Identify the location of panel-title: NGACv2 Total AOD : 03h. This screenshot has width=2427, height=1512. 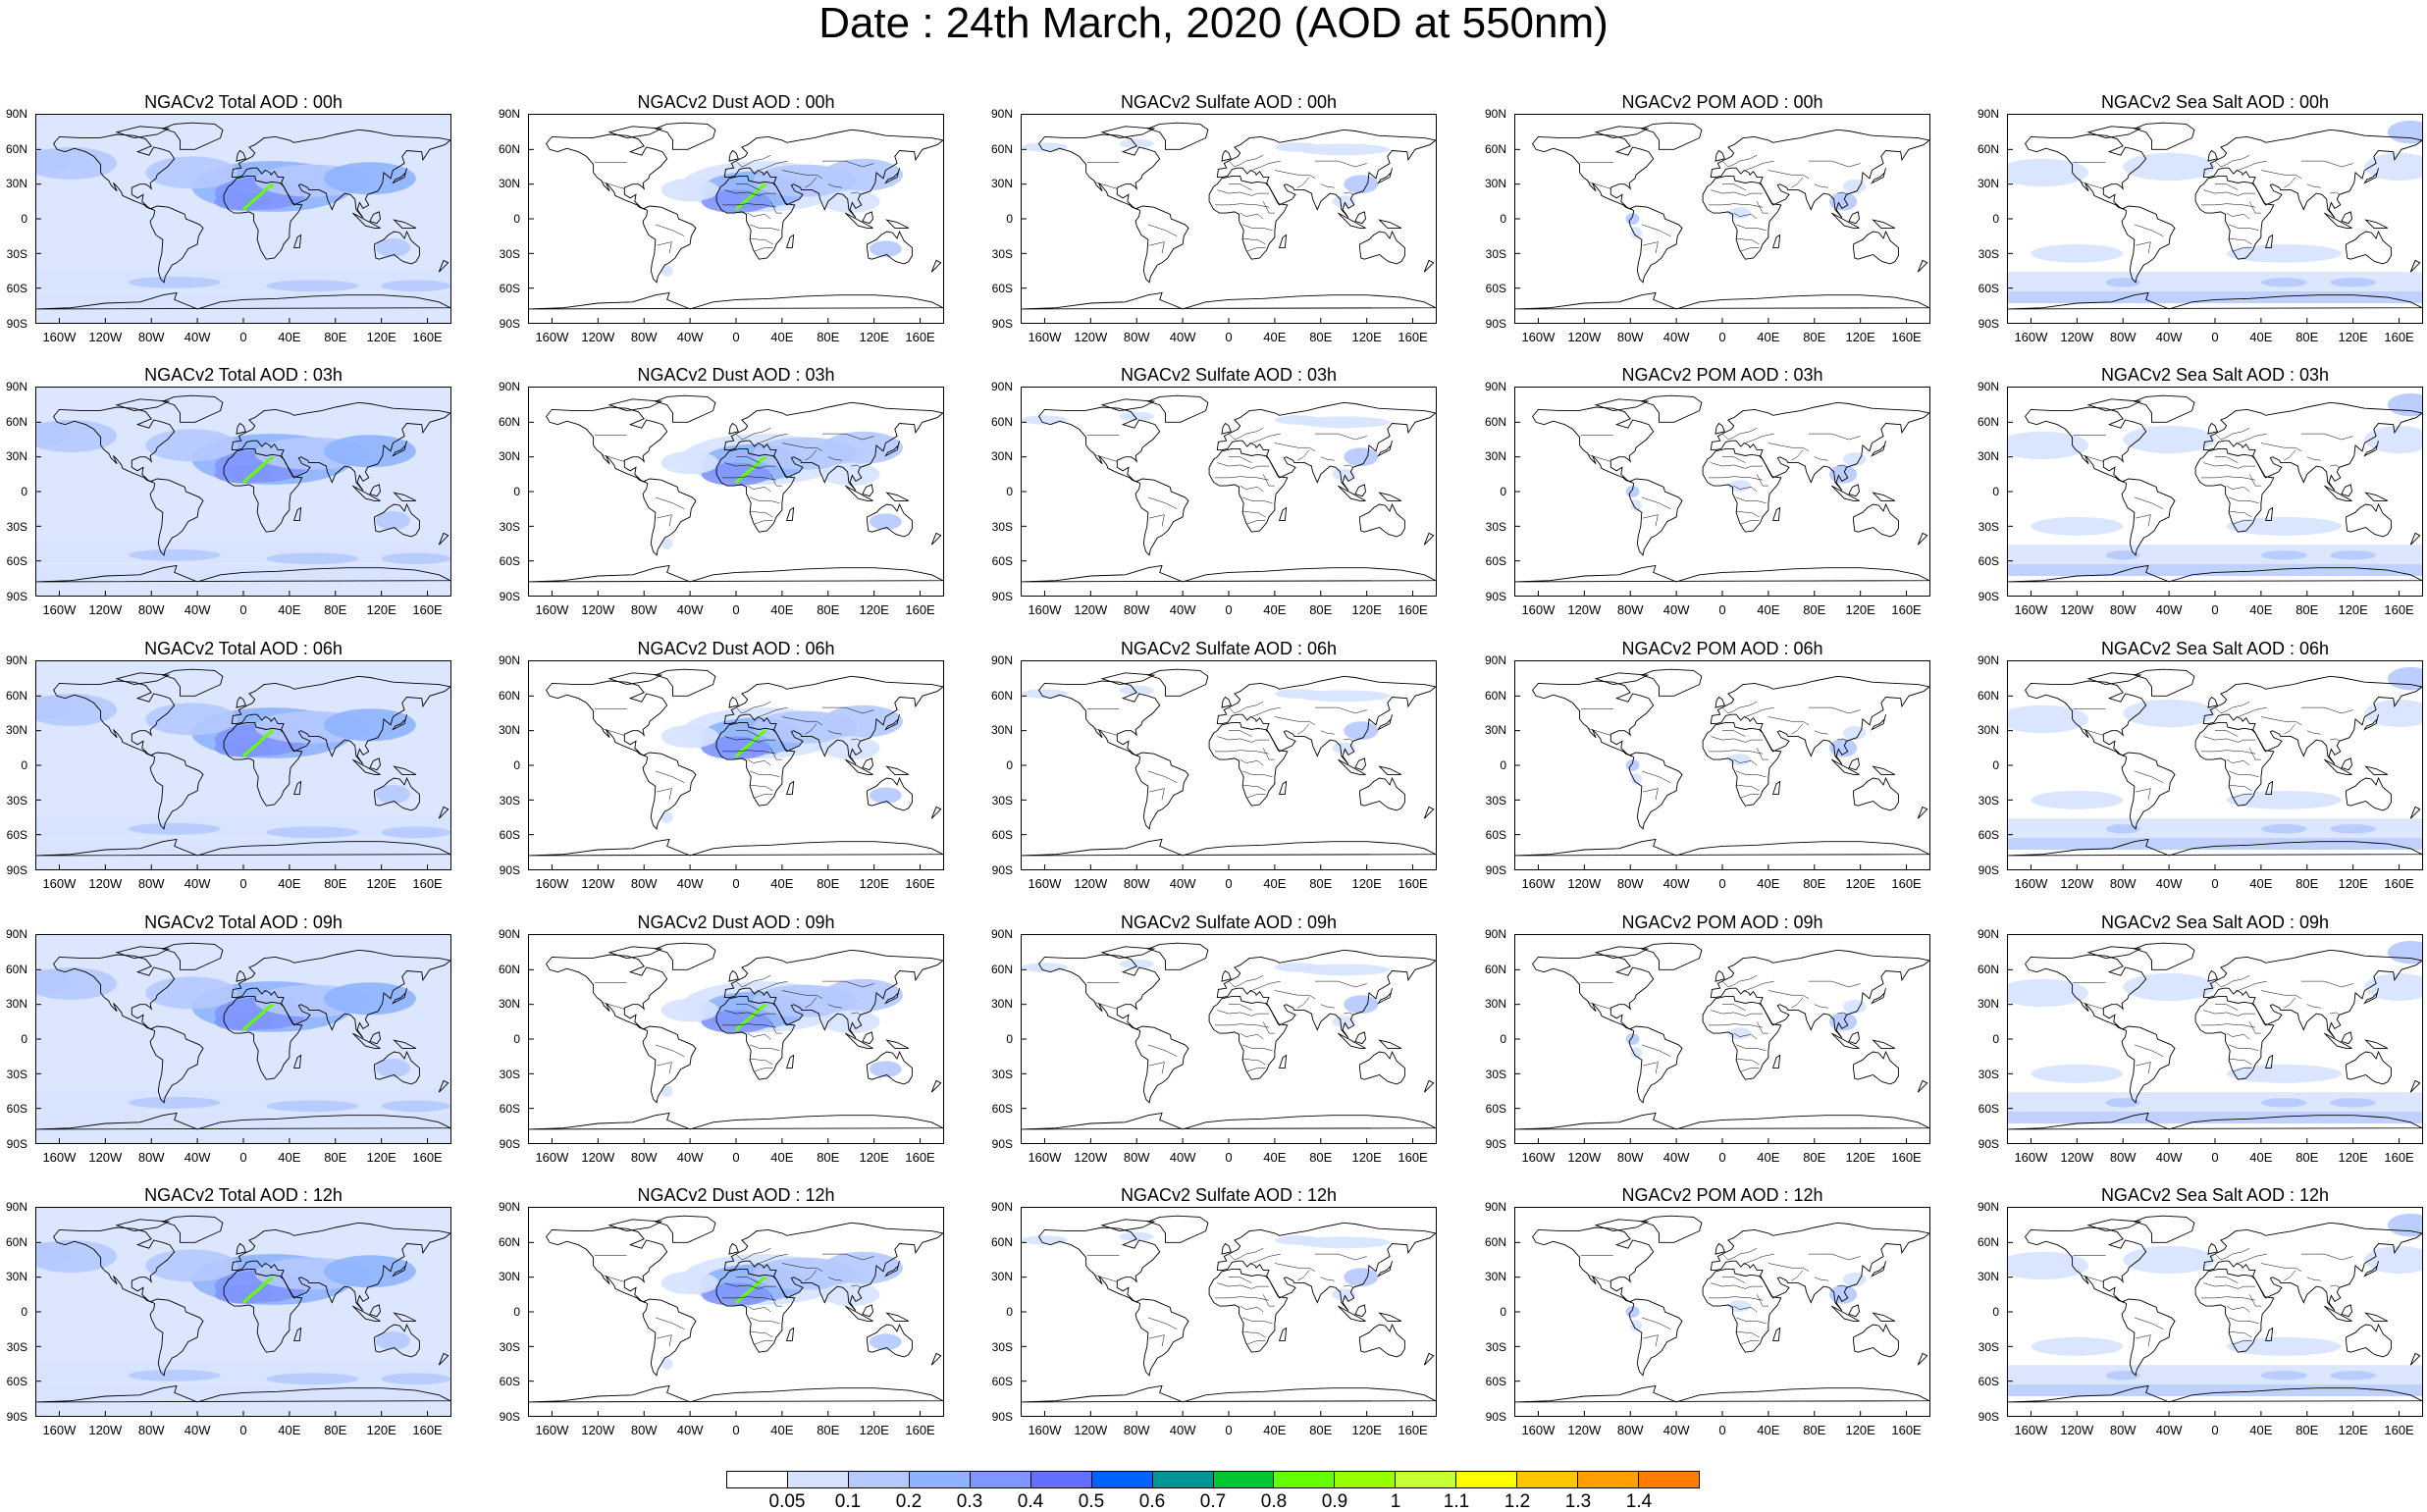
(243, 375).